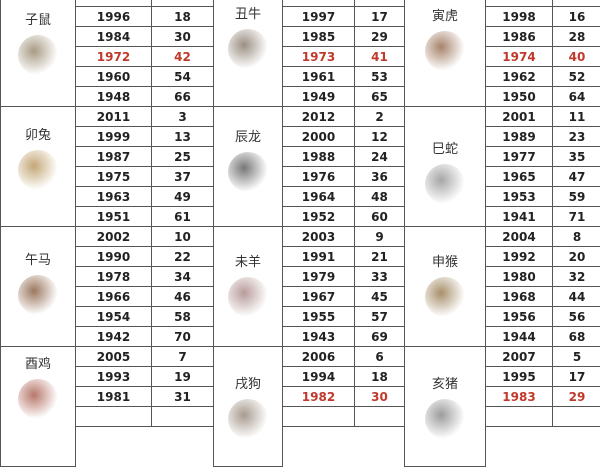 This screenshot has height=467, width=600. I want to click on age-cell: 3, so click(182, 116).